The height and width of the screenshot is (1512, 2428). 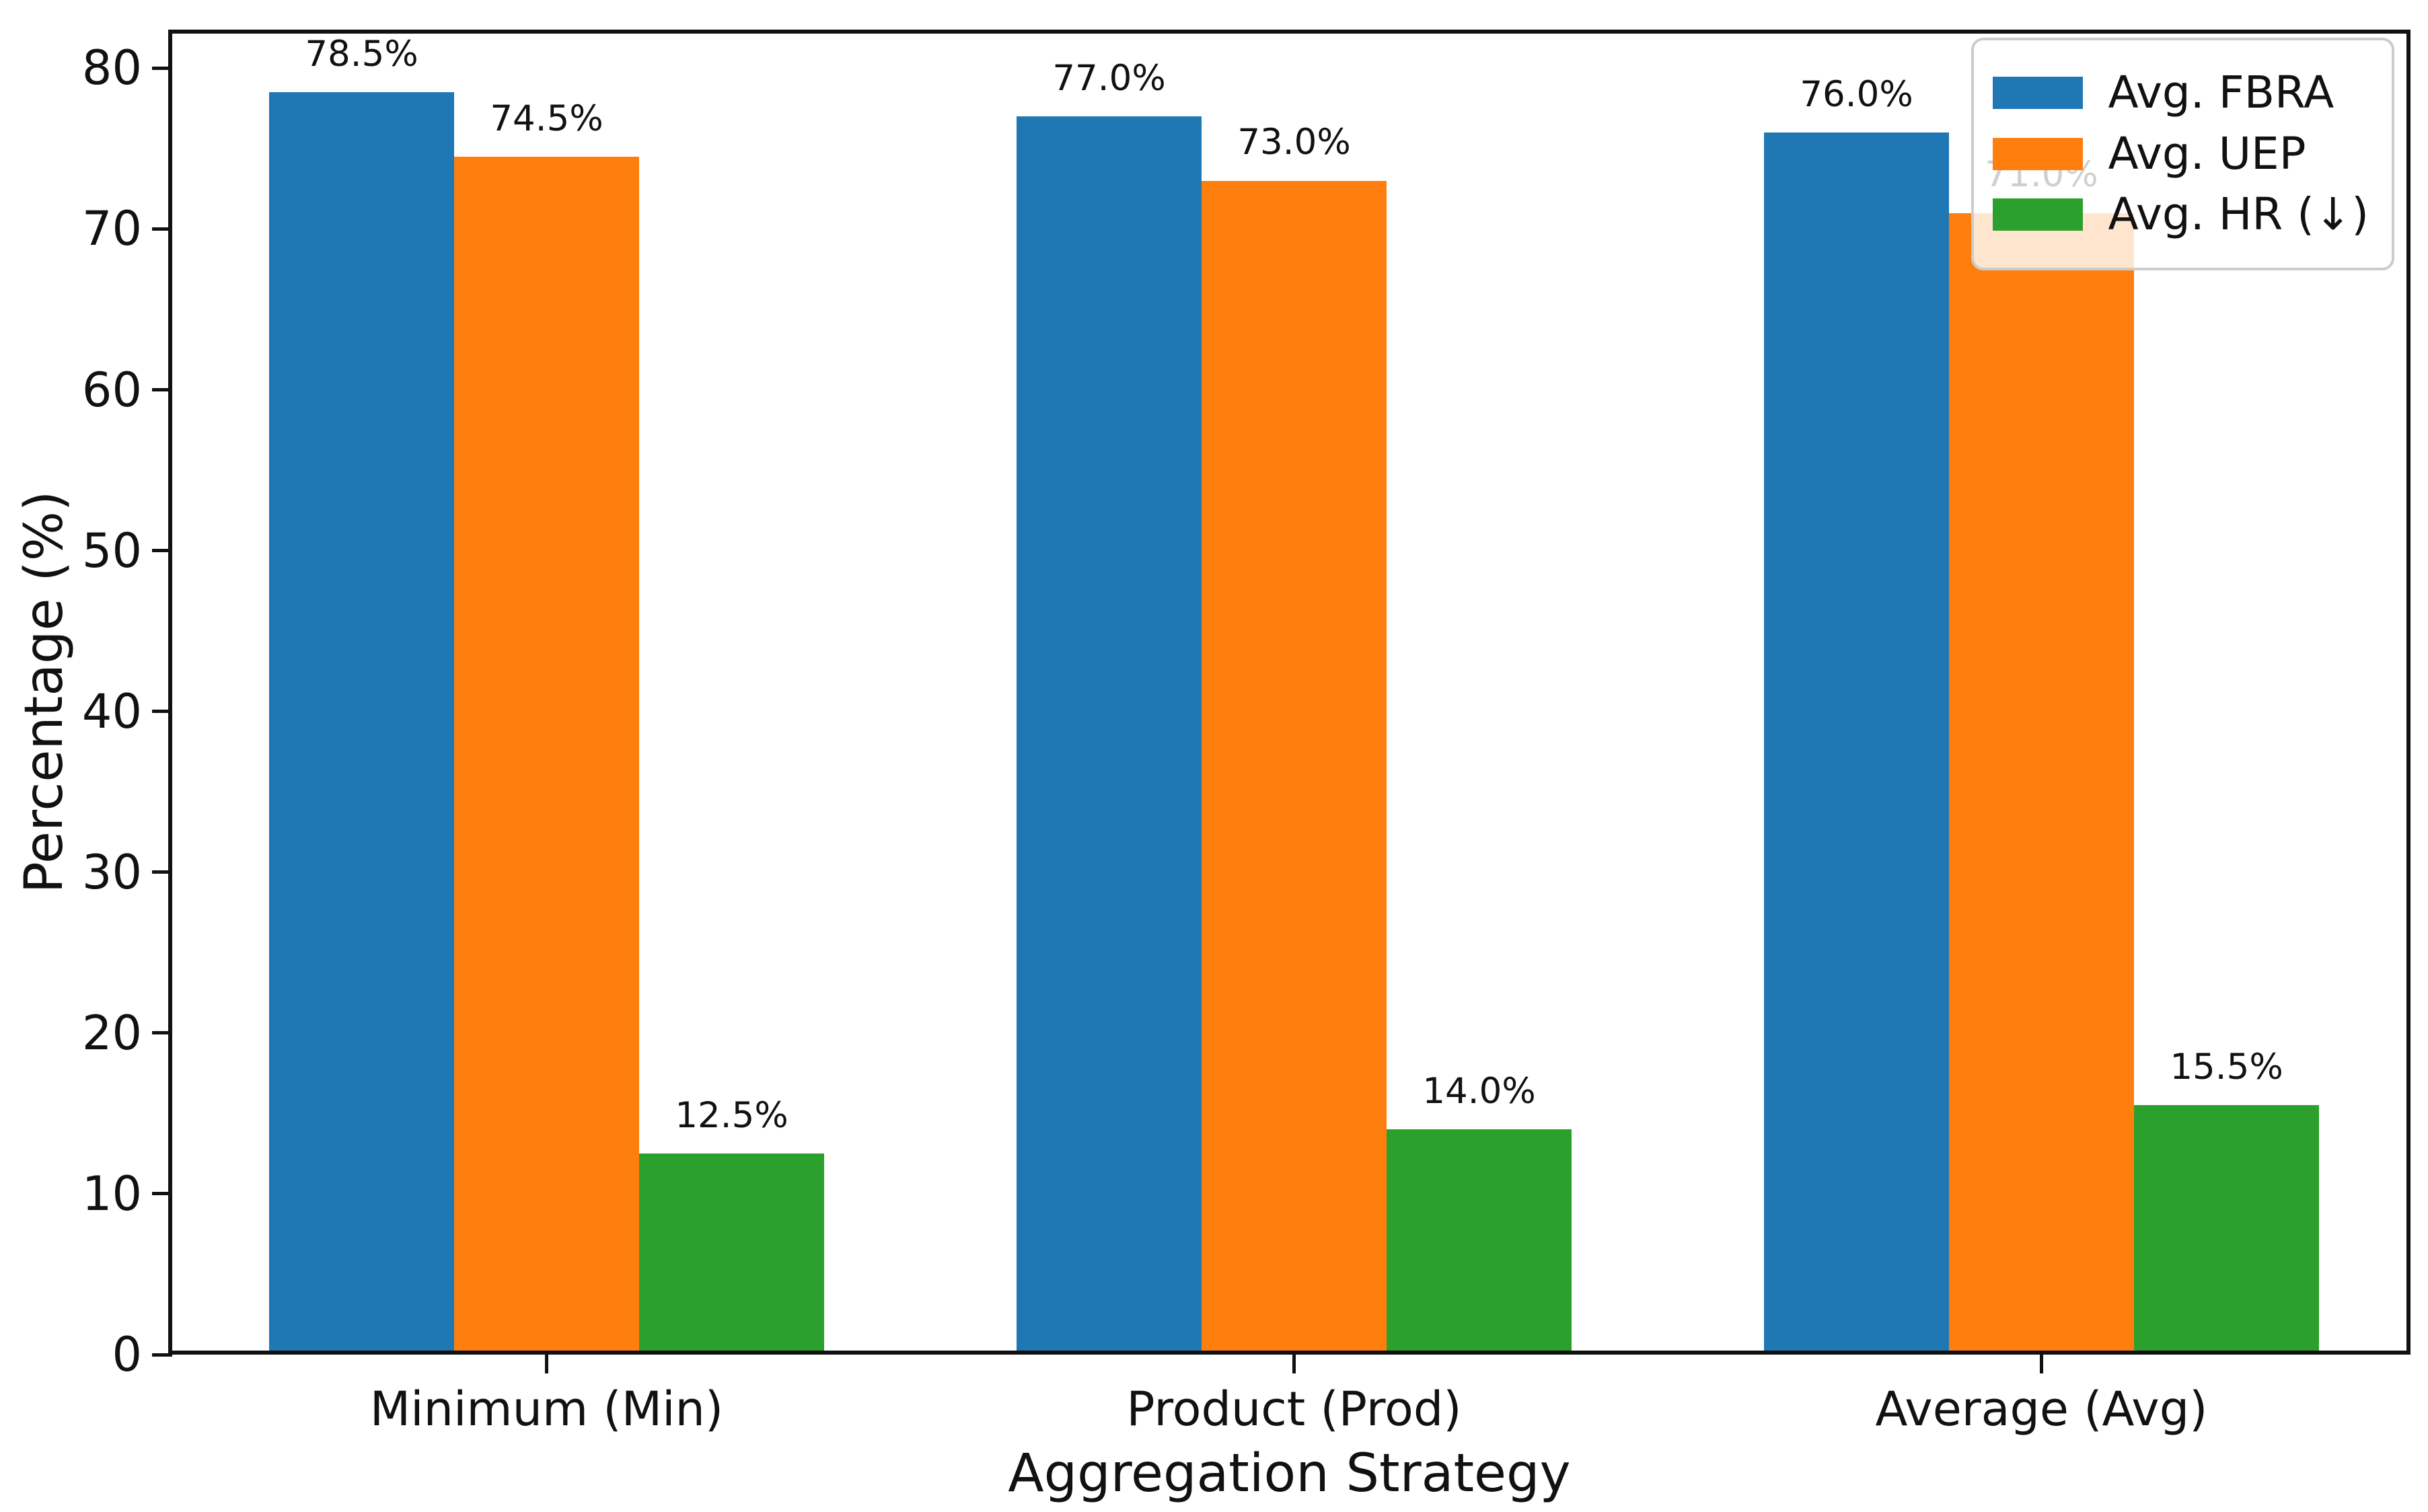 What do you see at coordinates (112, 550) in the screenshot?
I see `y-tick-label: 50` at bounding box center [112, 550].